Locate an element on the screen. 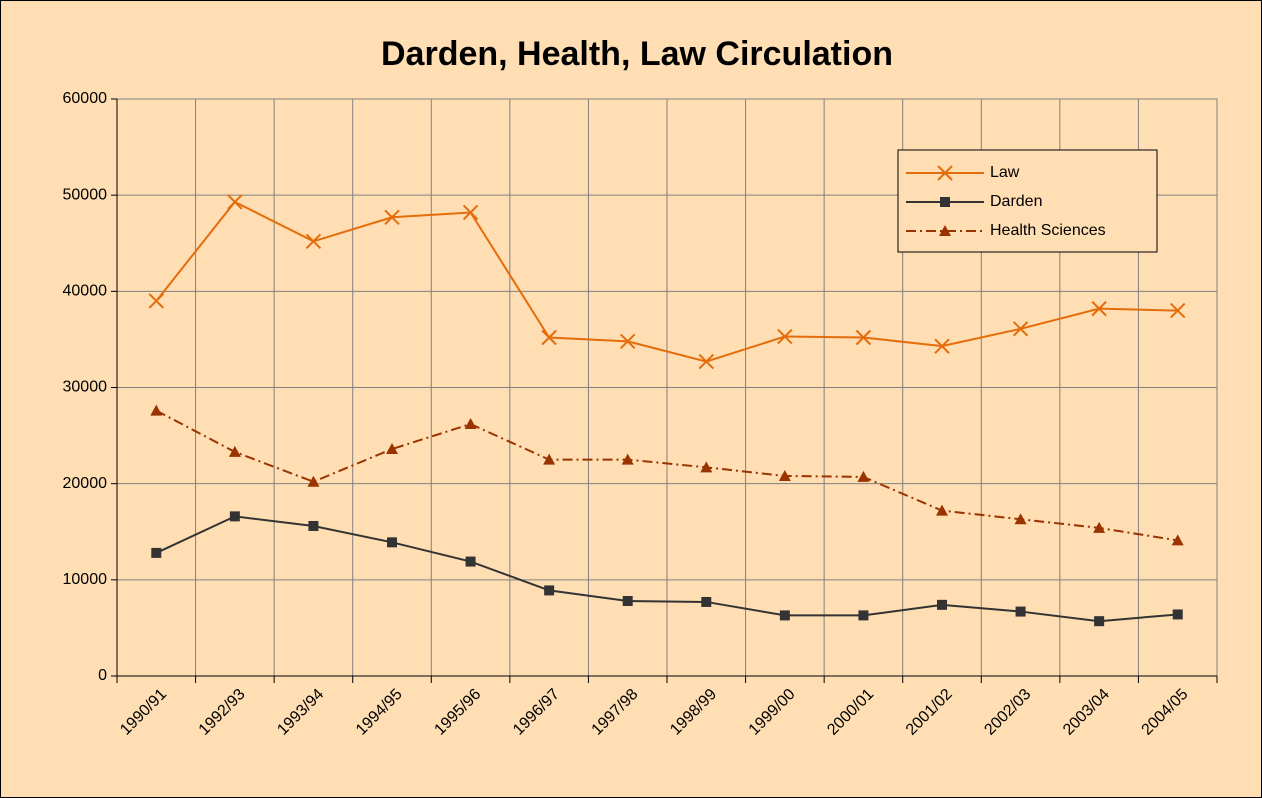 The height and width of the screenshot is (798, 1262). chart-title: Darden, Health, Law Circulation is located at coordinates (637, 54).